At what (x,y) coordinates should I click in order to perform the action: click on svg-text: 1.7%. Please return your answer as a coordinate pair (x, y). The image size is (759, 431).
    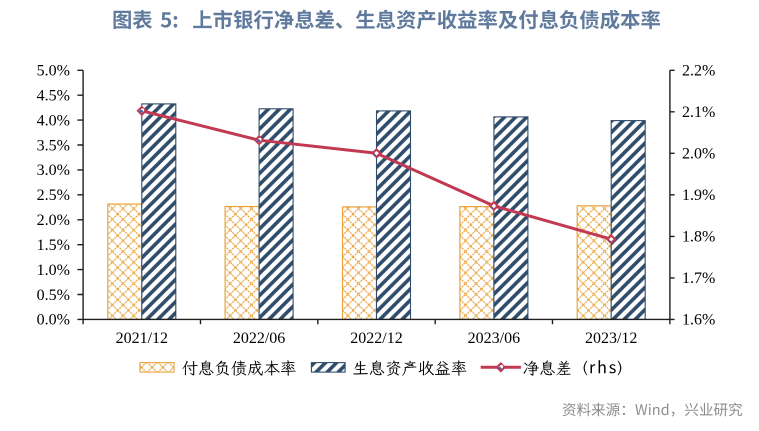
    Looking at the image, I should click on (698, 278).